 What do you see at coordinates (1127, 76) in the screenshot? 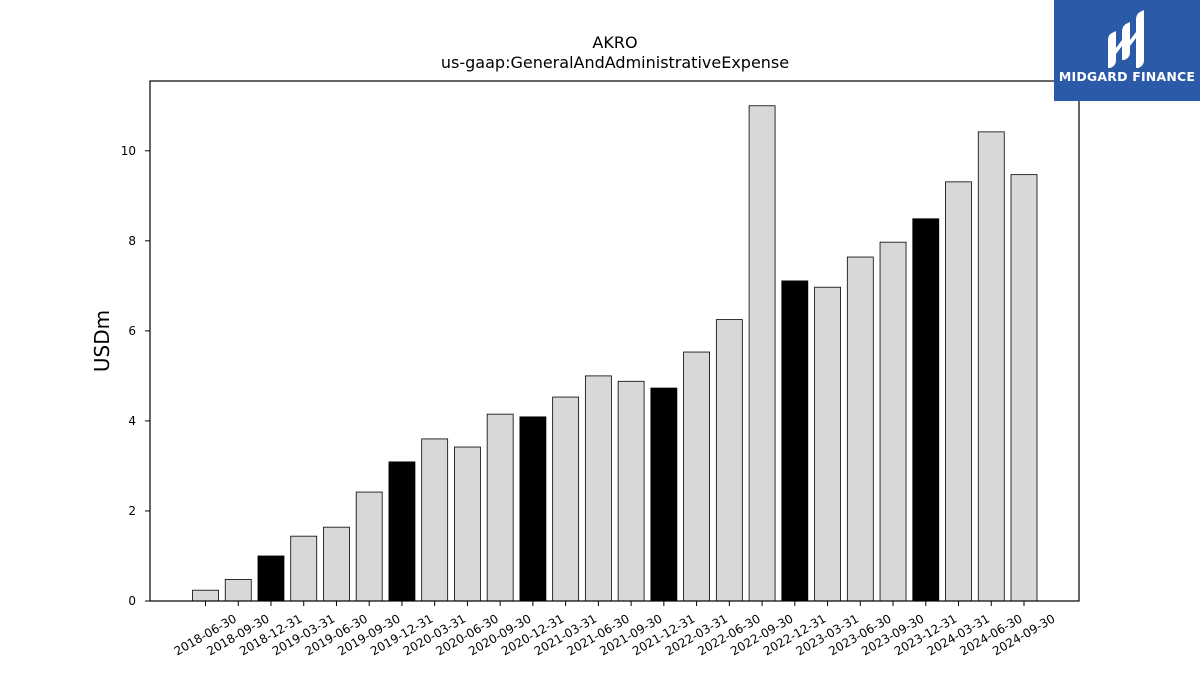
I see `logo-text: MIDGARD FINANCE` at bounding box center [1127, 76].